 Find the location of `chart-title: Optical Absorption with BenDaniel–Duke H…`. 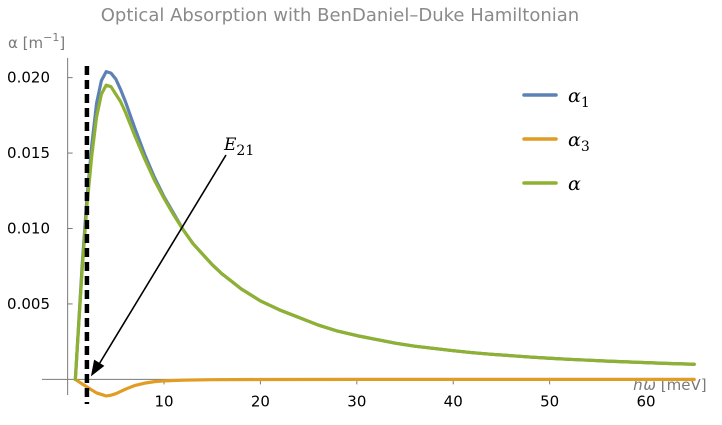

chart-title: Optical Absorption with BenDaniel–Duke H… is located at coordinates (340, 15).